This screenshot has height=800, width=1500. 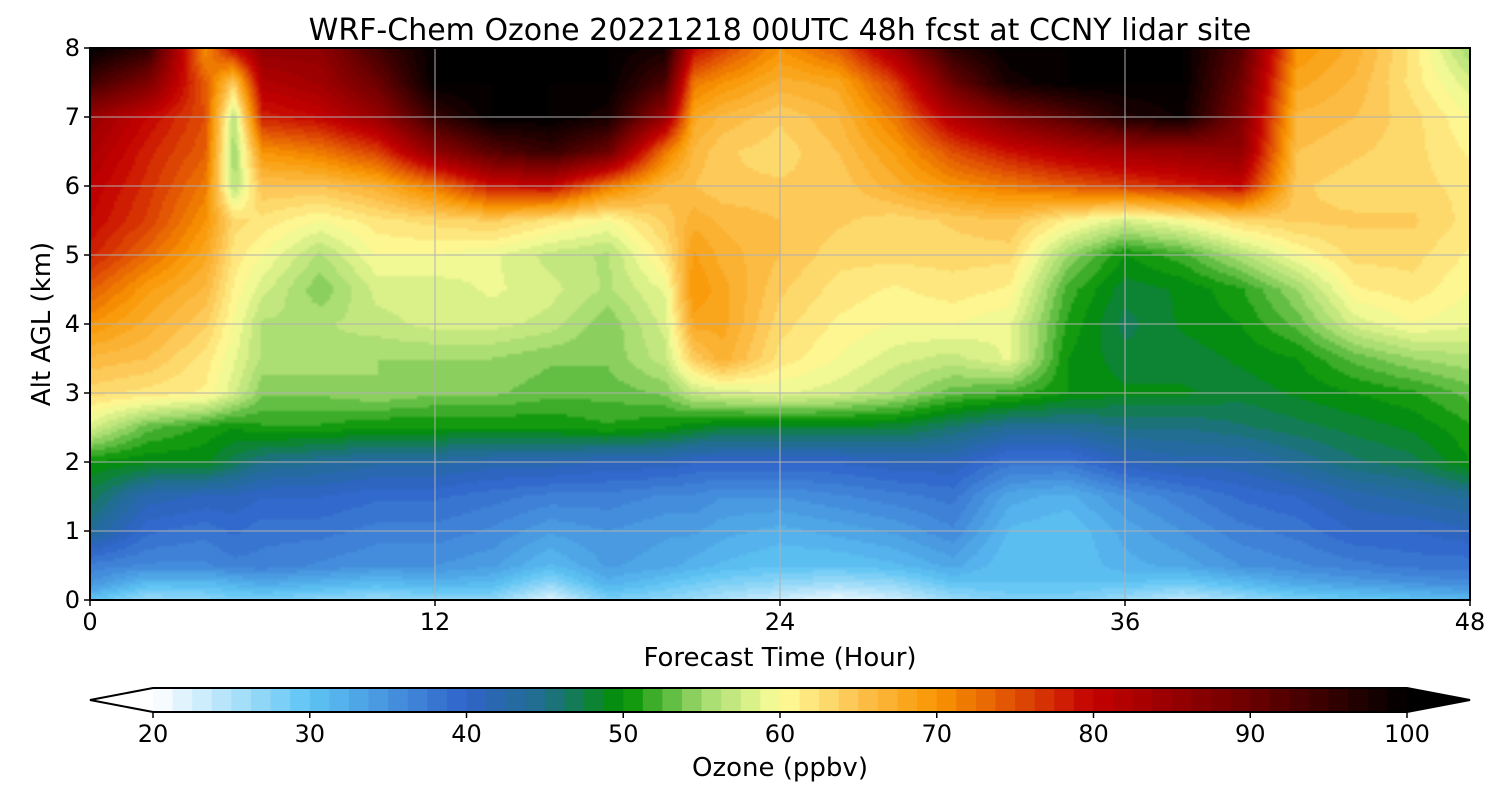 I want to click on colorbar-tick-label: 40, so click(x=466, y=734).